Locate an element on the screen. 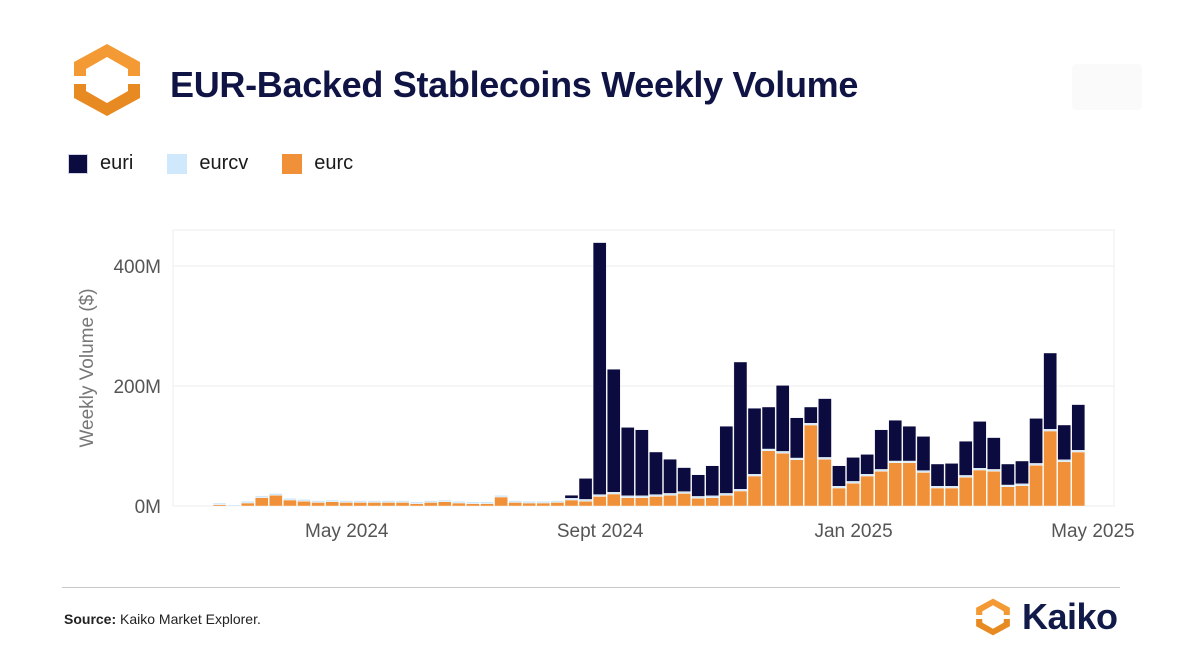 This screenshot has width=1178, height=670. source-label: Source: is located at coordinates (90, 619).